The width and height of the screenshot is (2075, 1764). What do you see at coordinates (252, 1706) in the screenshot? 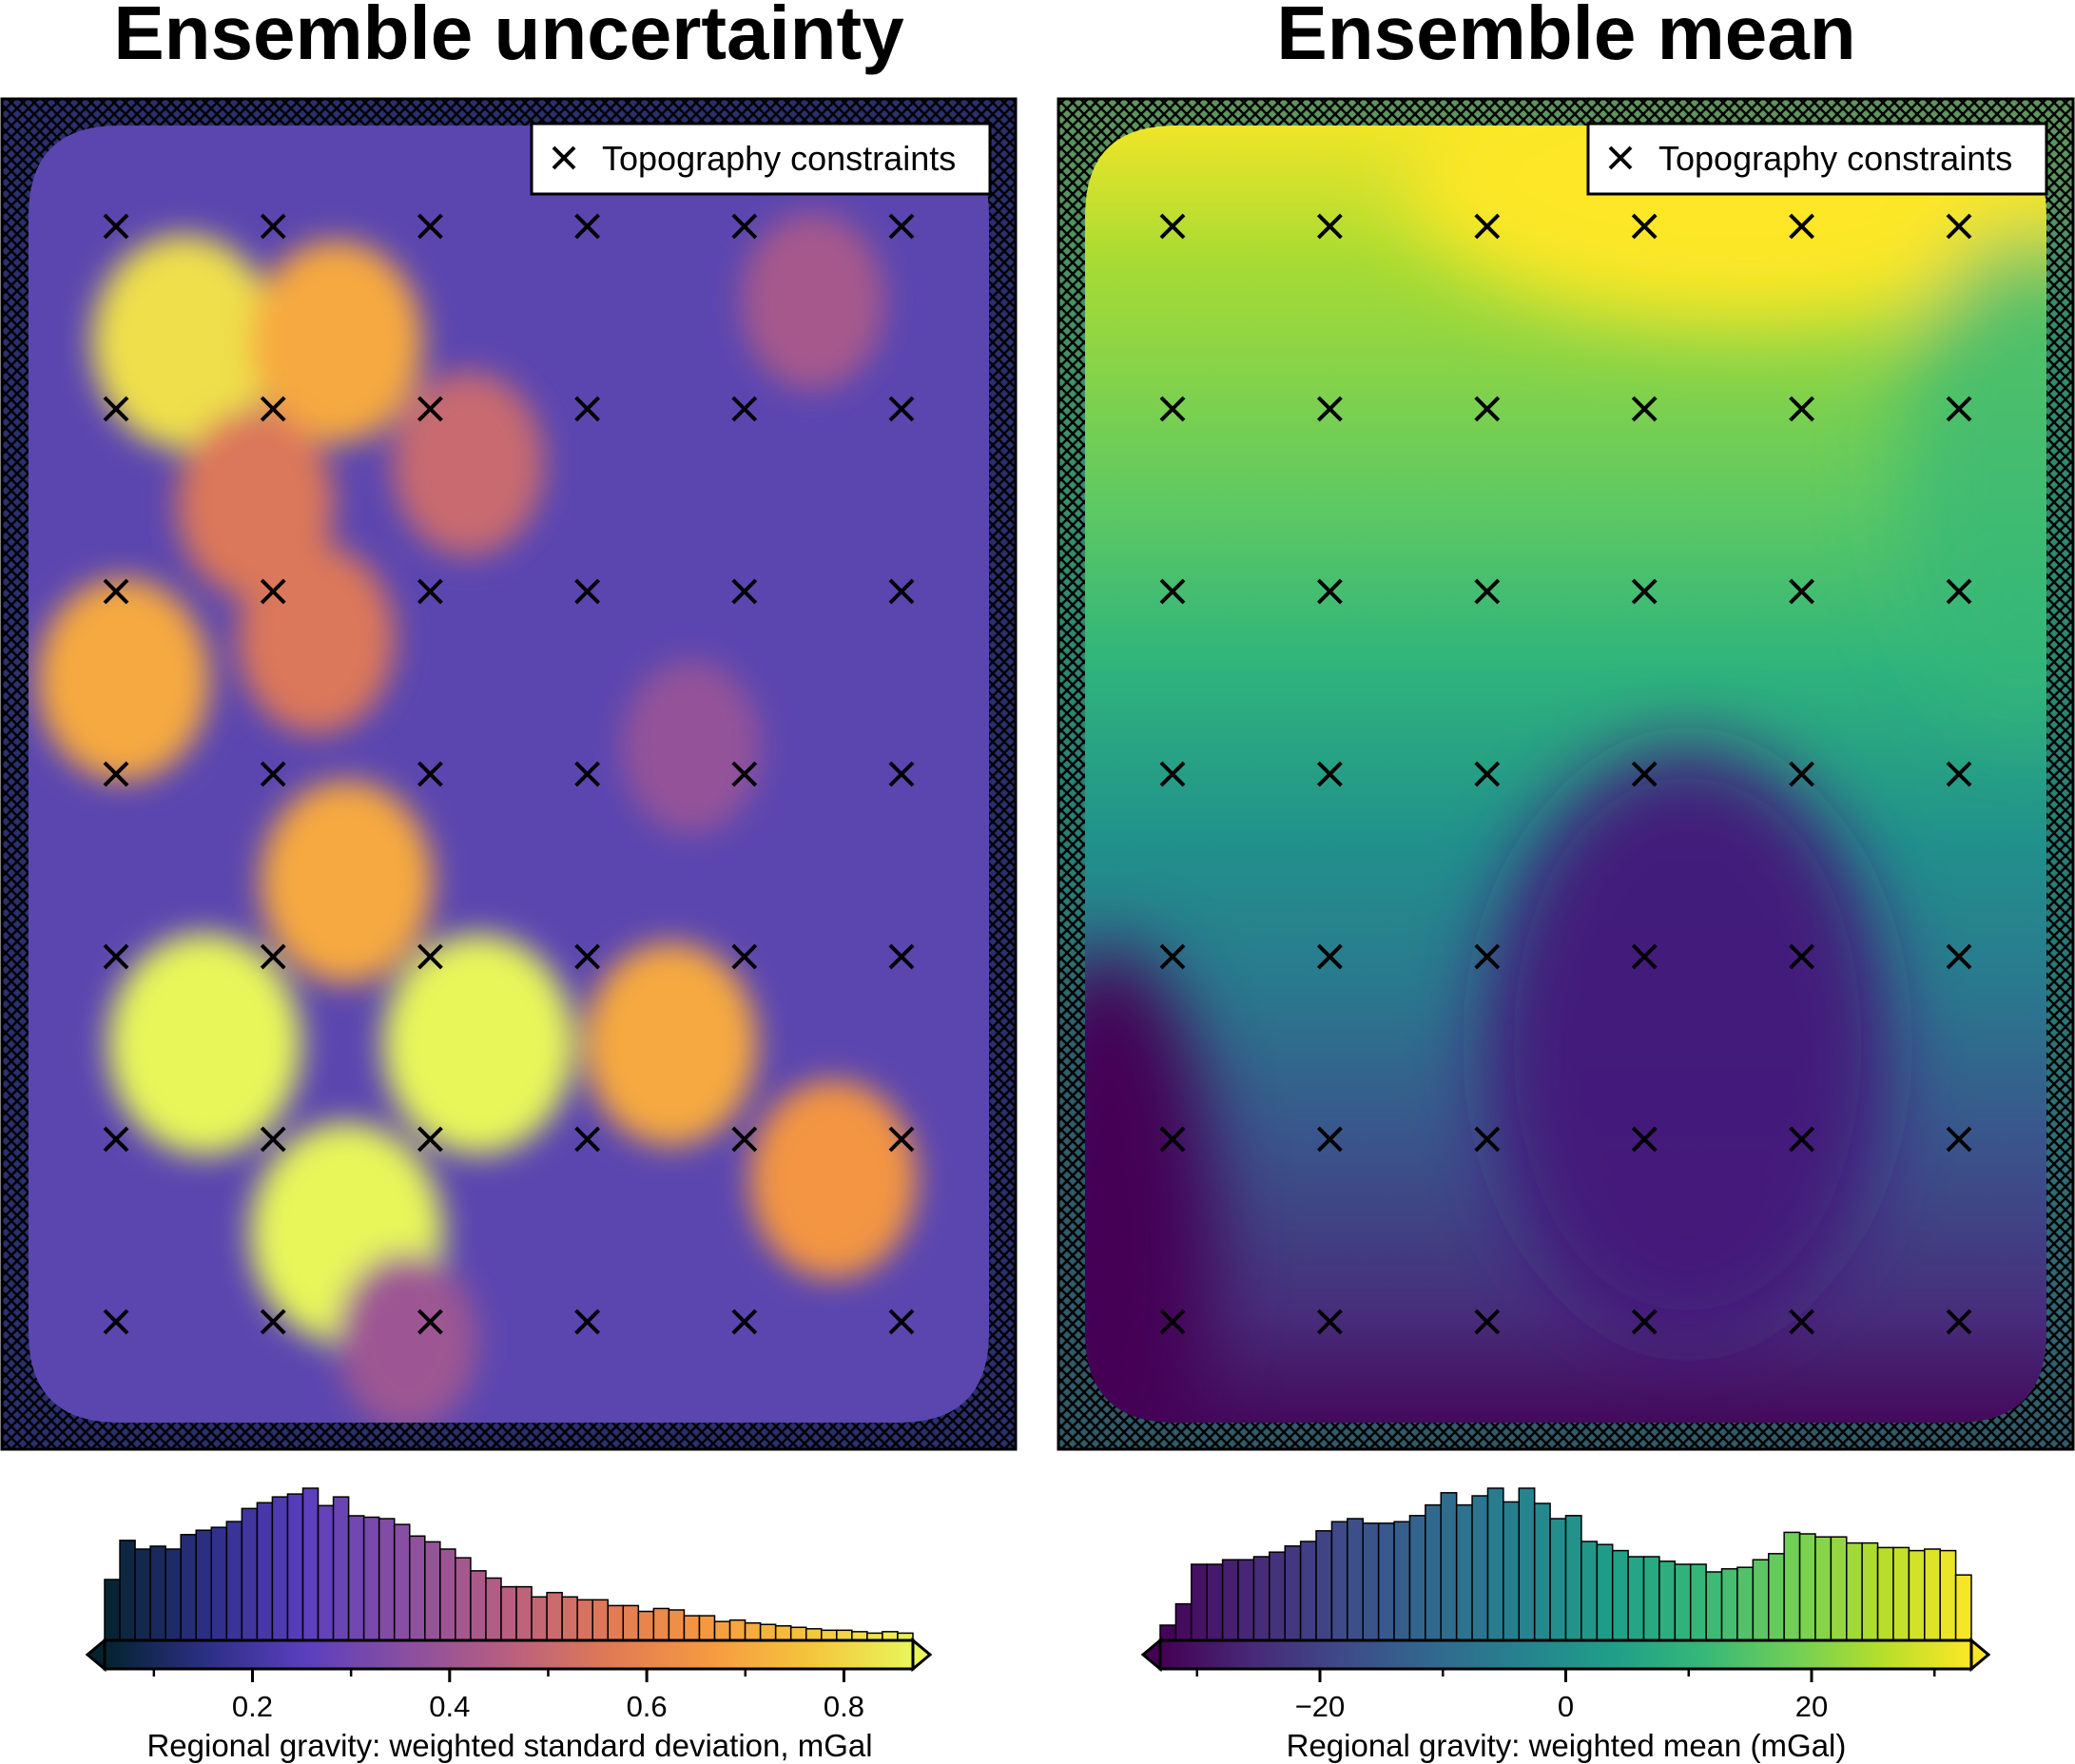
I see `colorbar-tick-label: 0.2` at bounding box center [252, 1706].